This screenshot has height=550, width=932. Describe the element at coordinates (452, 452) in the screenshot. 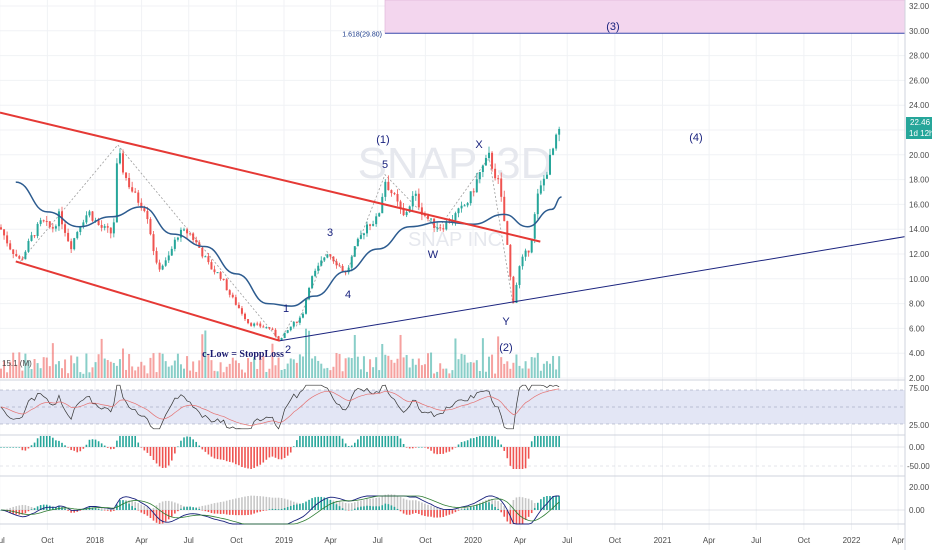

I see `oscillator-histogram` at that location.